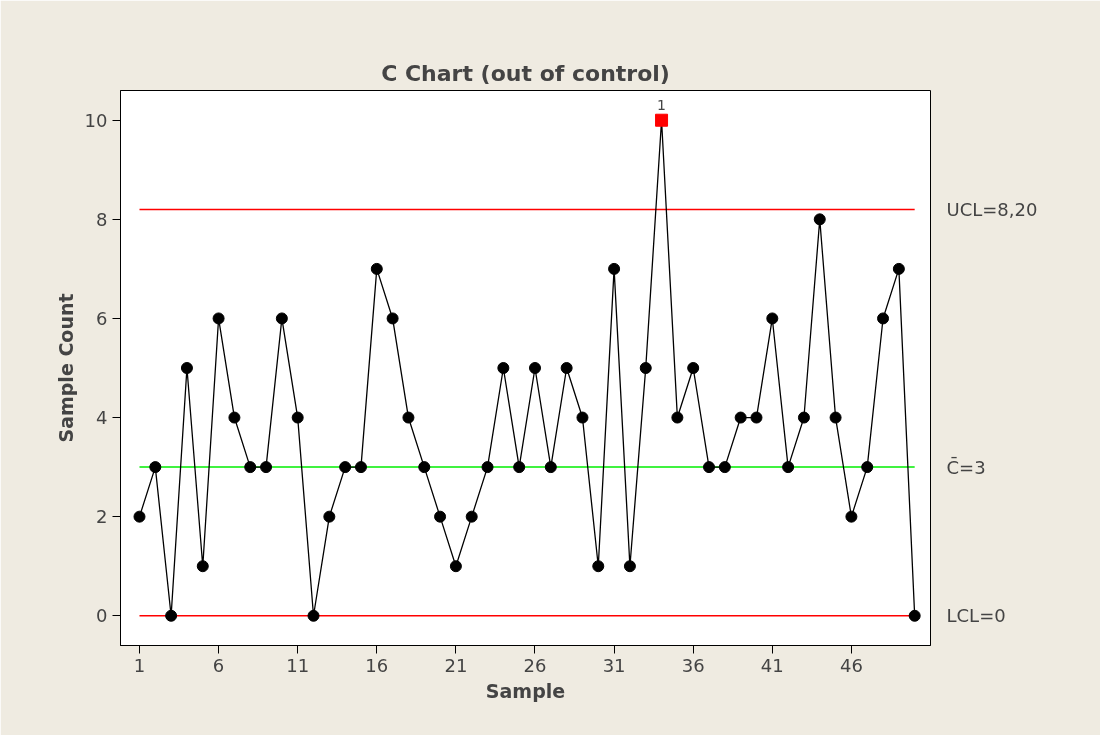 The height and width of the screenshot is (743, 1107). What do you see at coordinates (102, 517) in the screenshot?
I see `y-tick-label: 2` at bounding box center [102, 517].